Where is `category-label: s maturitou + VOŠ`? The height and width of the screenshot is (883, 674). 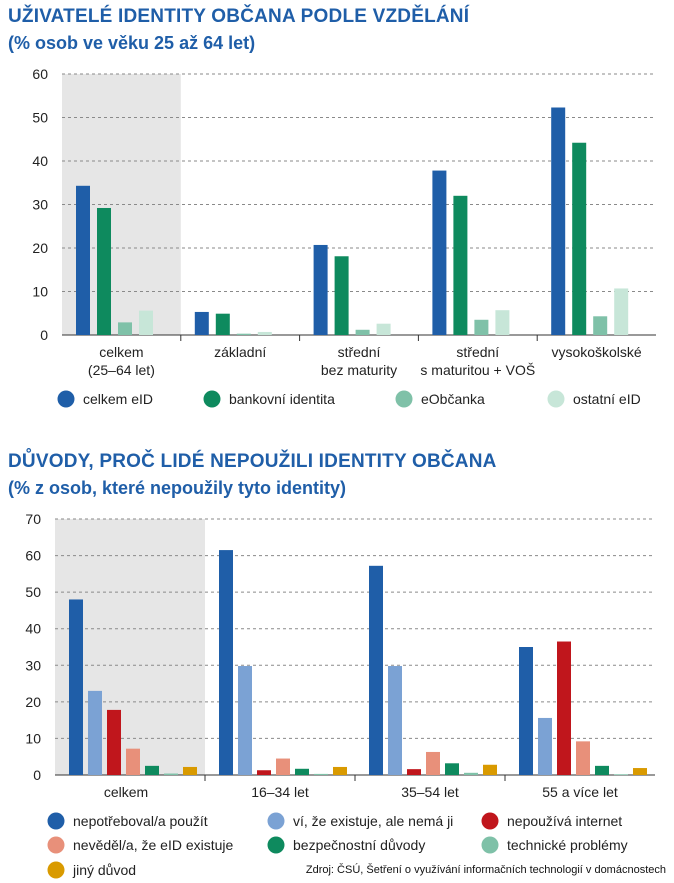 category-label: s maturitou + VOŠ is located at coordinates (477, 370).